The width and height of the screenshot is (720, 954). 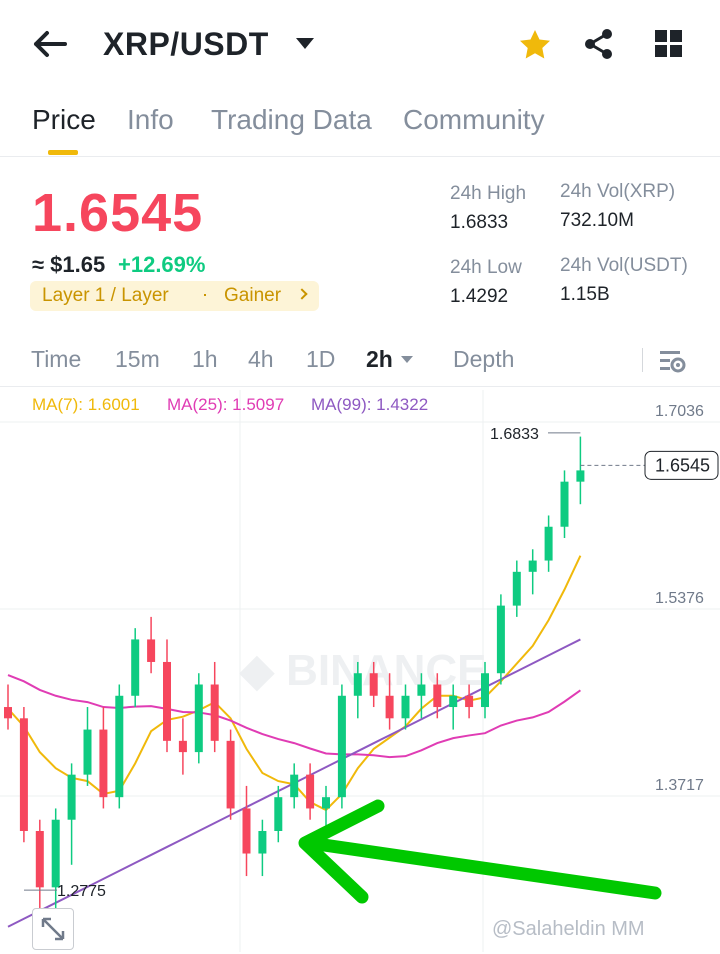 What do you see at coordinates (360, 361) in the screenshot?
I see `timeframe-bar: Time 15m 1h 4h 1D 2h Depth` at bounding box center [360, 361].